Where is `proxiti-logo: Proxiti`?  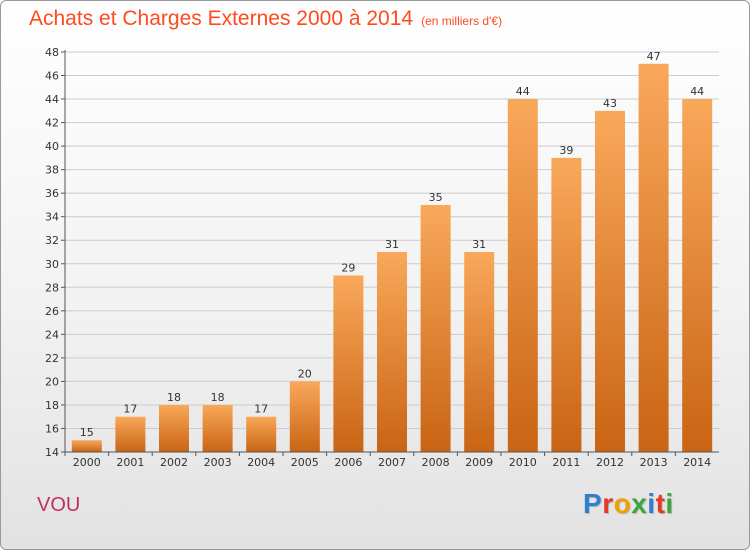 proxiti-logo: Proxiti is located at coordinates (628, 504).